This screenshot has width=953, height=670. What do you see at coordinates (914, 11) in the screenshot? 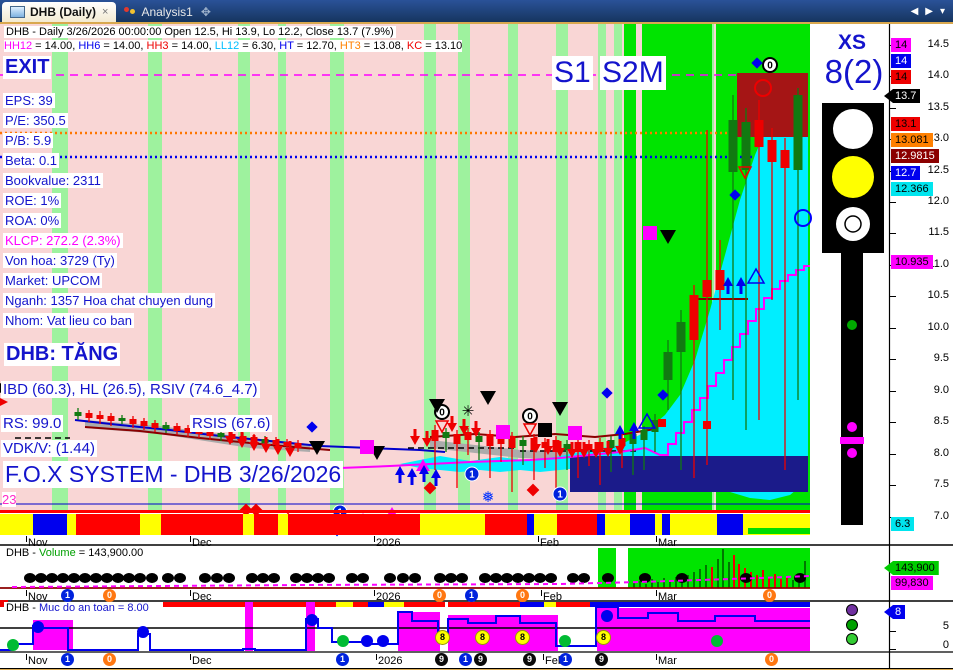
I see `scroll-left-icon: ◀` at bounding box center [914, 11].